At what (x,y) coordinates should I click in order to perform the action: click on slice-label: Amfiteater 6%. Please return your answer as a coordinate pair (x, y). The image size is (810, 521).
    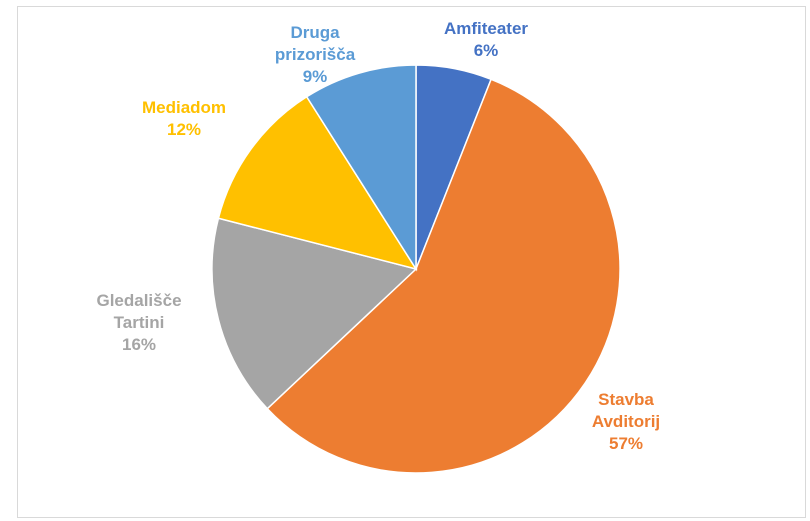
    Looking at the image, I should click on (486, 39).